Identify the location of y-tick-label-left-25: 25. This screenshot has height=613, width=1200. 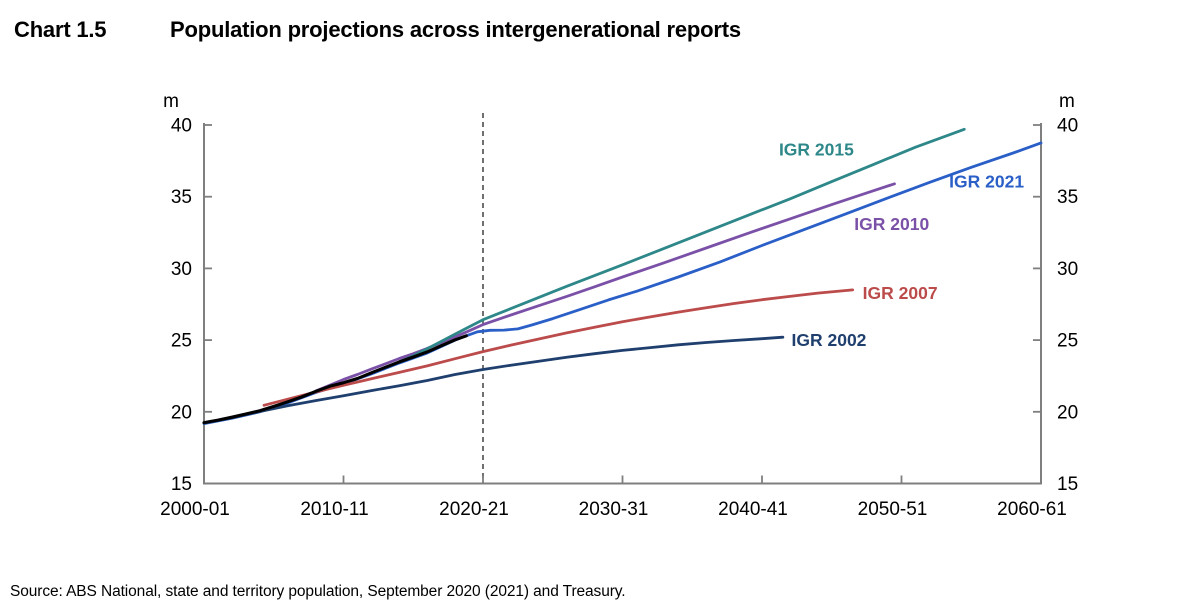
(181, 341).